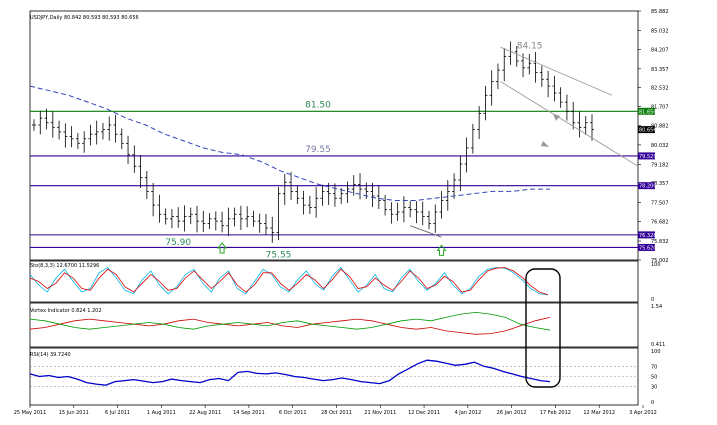  What do you see at coordinates (660, 89) in the screenshot?
I see `price-axis-label: 82.532` at bounding box center [660, 89].